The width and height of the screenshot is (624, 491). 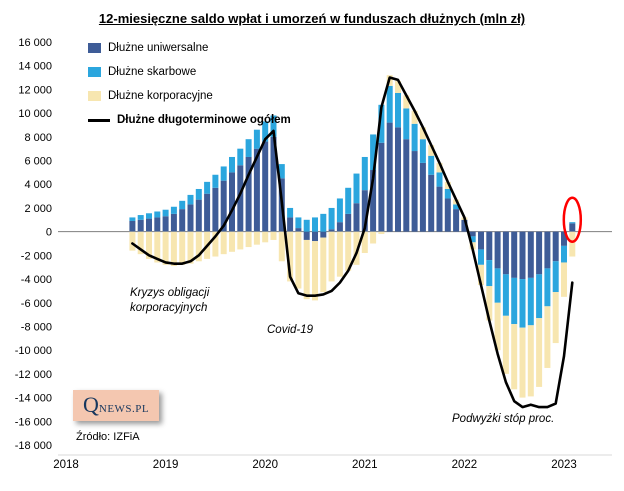 What do you see at coordinates (33, 422) in the screenshot?
I see `y-axis-label: -16 000` at bounding box center [33, 422].